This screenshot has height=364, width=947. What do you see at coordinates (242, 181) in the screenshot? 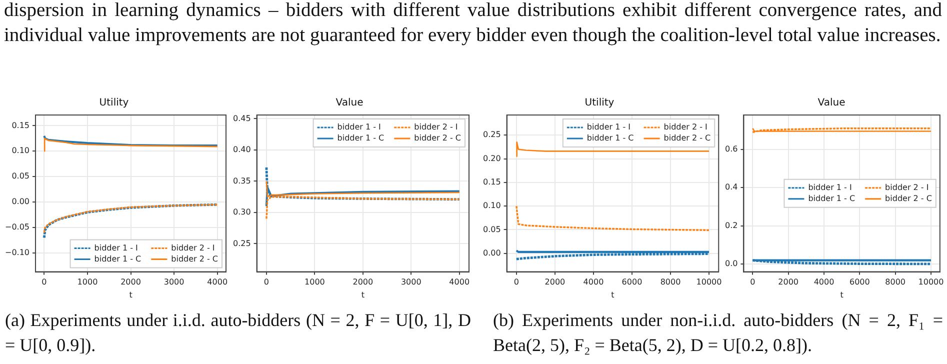
I see `y-tick-label: 0.35` at bounding box center [242, 181].